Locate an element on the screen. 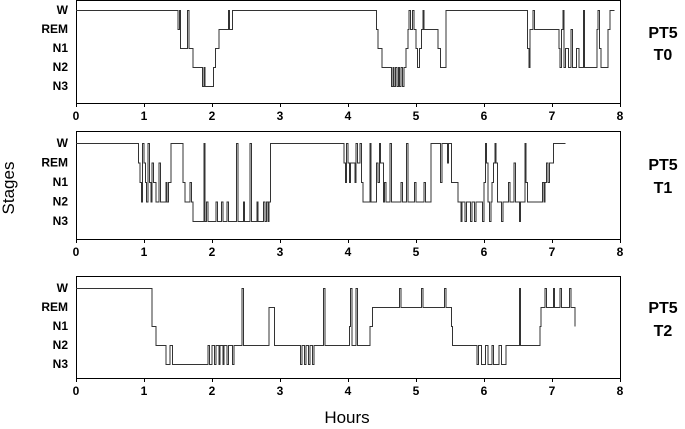 The height and width of the screenshot is (429, 685). y-axis-title: Stages is located at coordinates (9, 188).